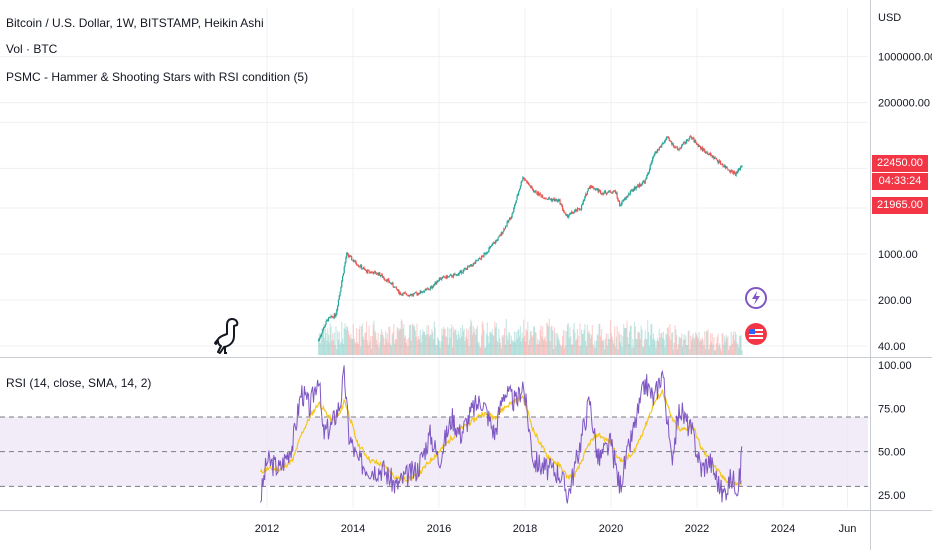 This screenshot has height=550, width=932. I want to click on volume-legend: Vol · BTC, so click(32, 49).